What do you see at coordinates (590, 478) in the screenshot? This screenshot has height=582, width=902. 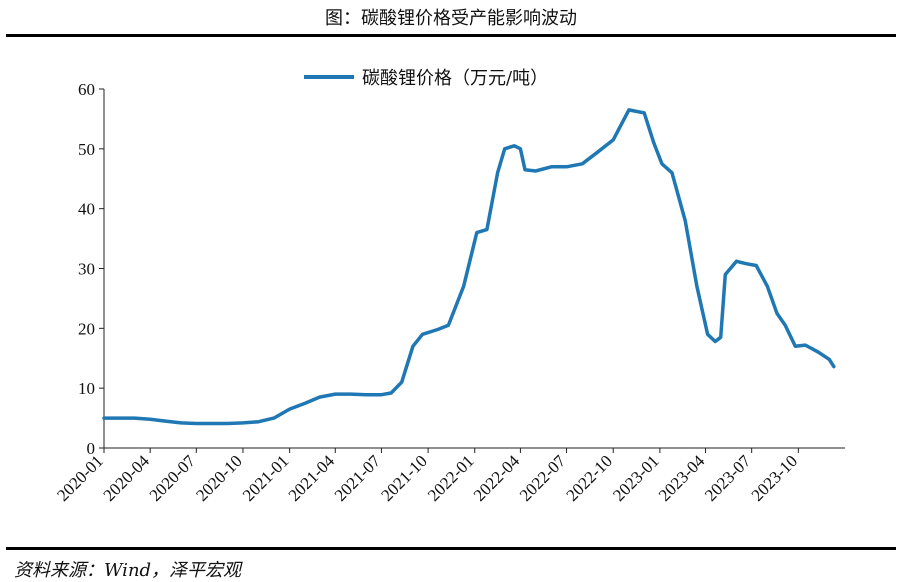 I see `x-tick-label: 2022-10` at bounding box center [590, 478].